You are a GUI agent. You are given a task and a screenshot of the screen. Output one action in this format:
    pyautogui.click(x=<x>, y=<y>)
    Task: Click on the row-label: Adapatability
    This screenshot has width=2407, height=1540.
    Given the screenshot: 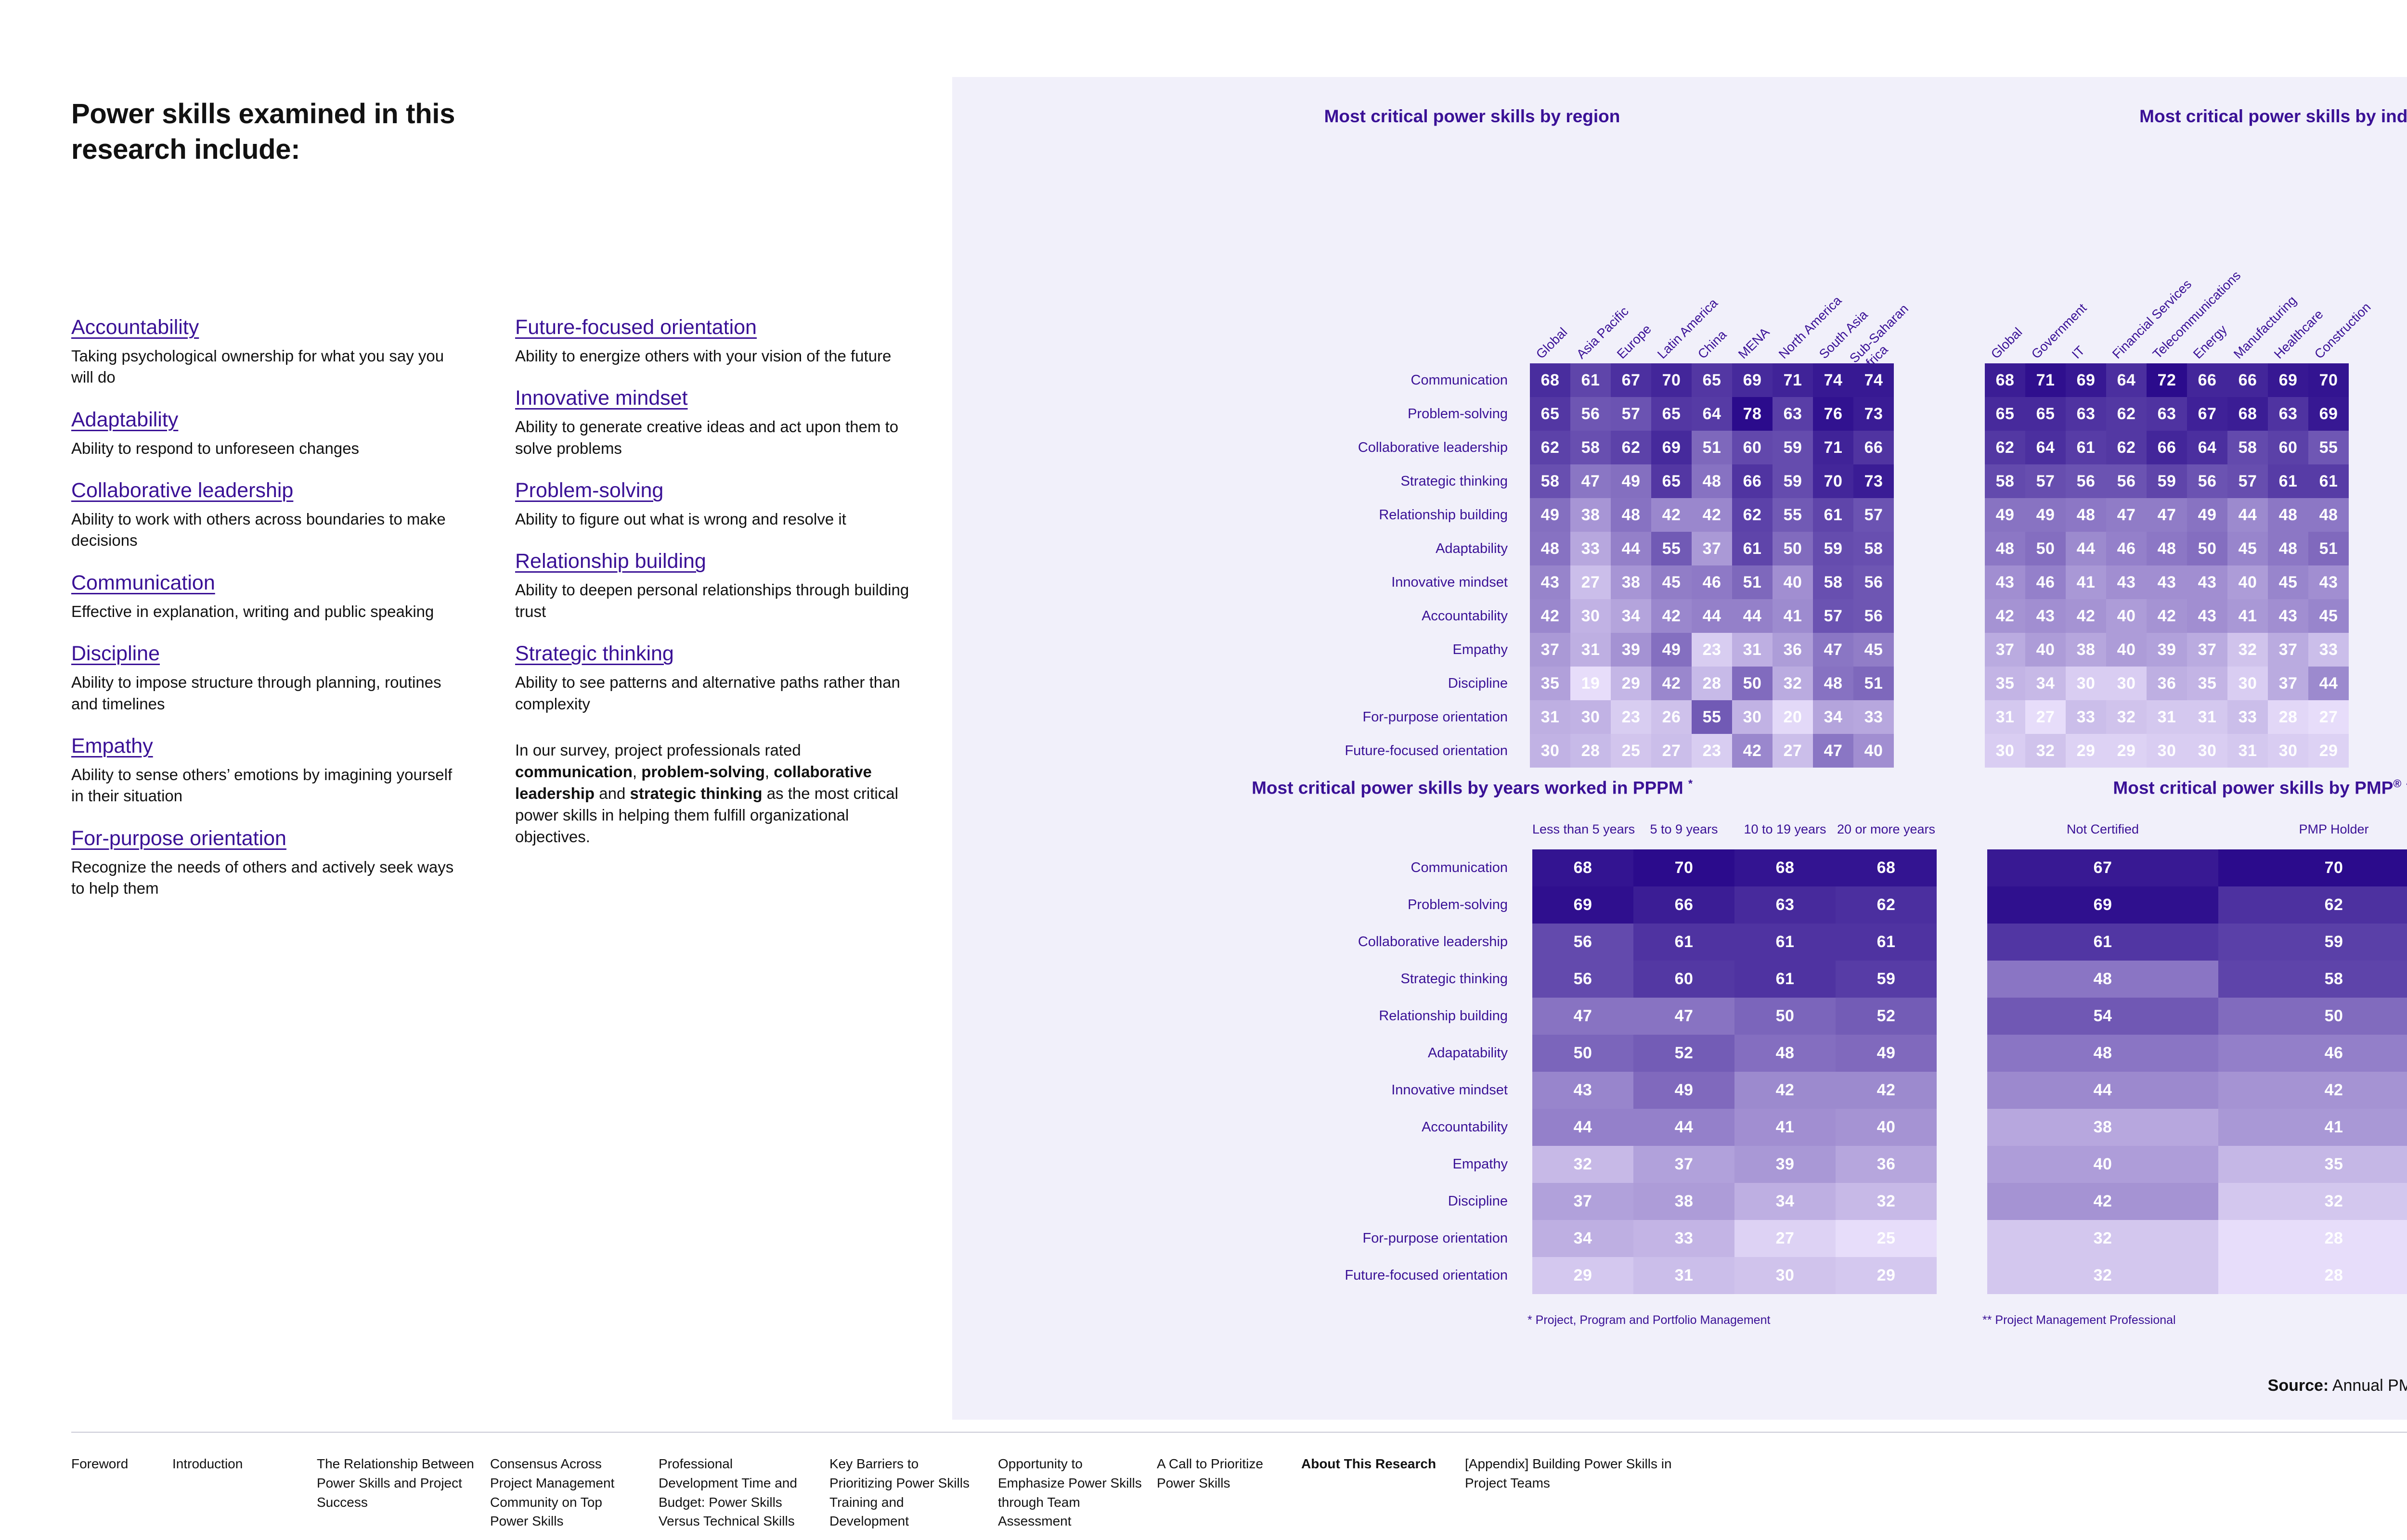 What is the action you would take?
    pyautogui.click(x=1467, y=1053)
    